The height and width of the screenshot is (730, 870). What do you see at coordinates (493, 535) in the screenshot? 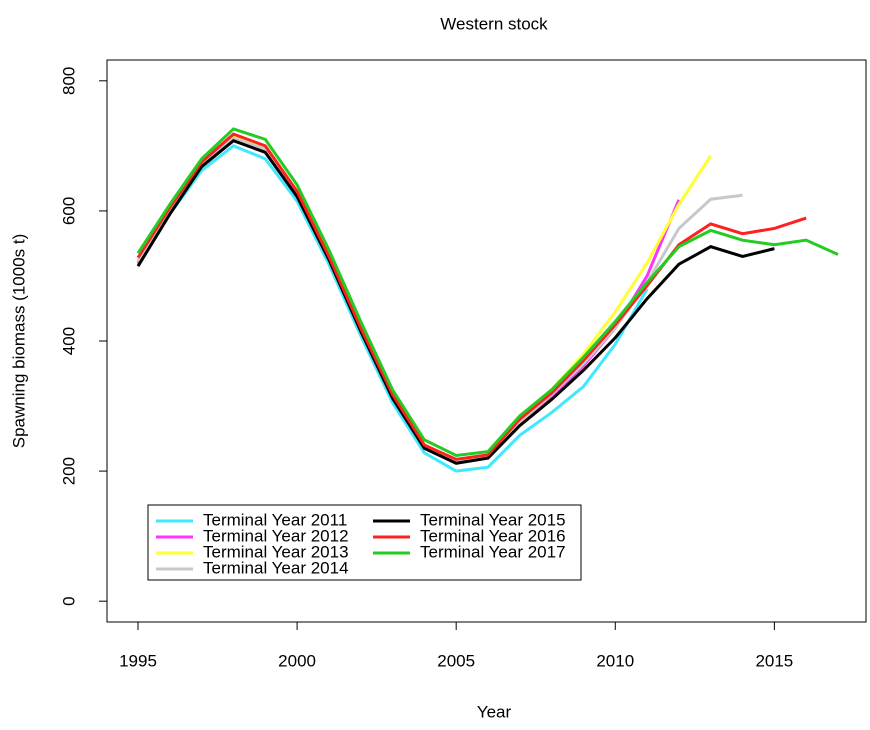
I see `legend-label: Terminal Year 2016` at bounding box center [493, 535].